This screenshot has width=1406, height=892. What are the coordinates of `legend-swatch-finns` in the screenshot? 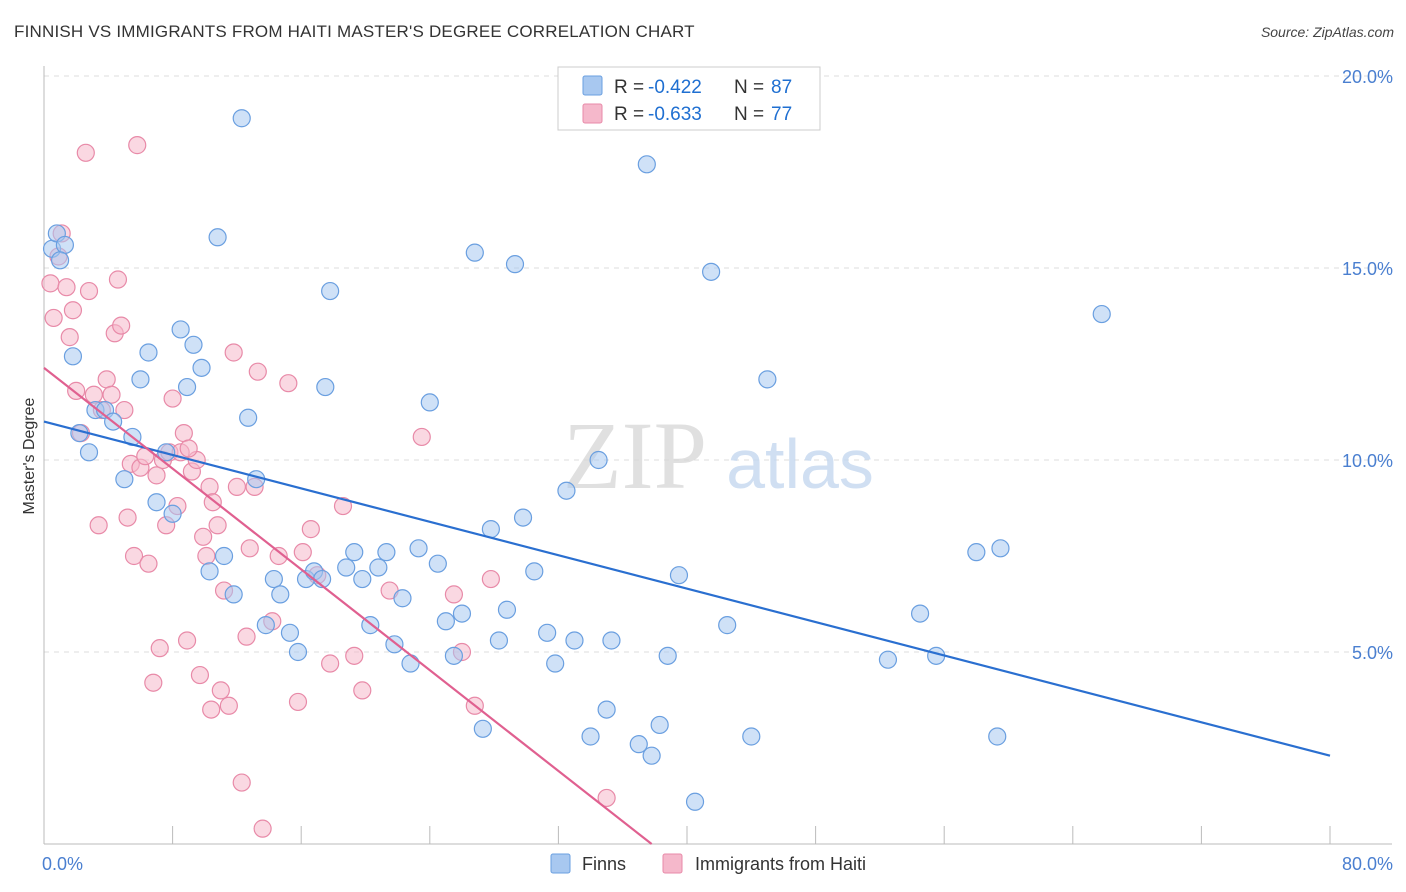 It's located at (592, 85).